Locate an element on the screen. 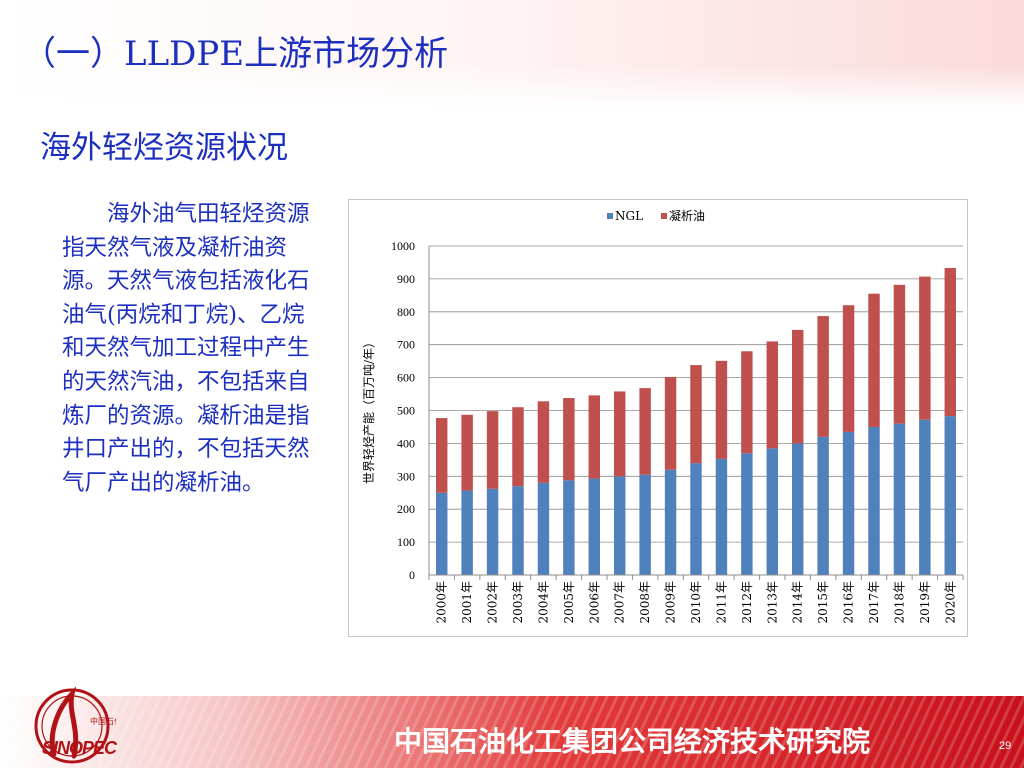 This screenshot has height=768, width=1024. x-tick-label: 2012年 is located at coordinates (747, 602).